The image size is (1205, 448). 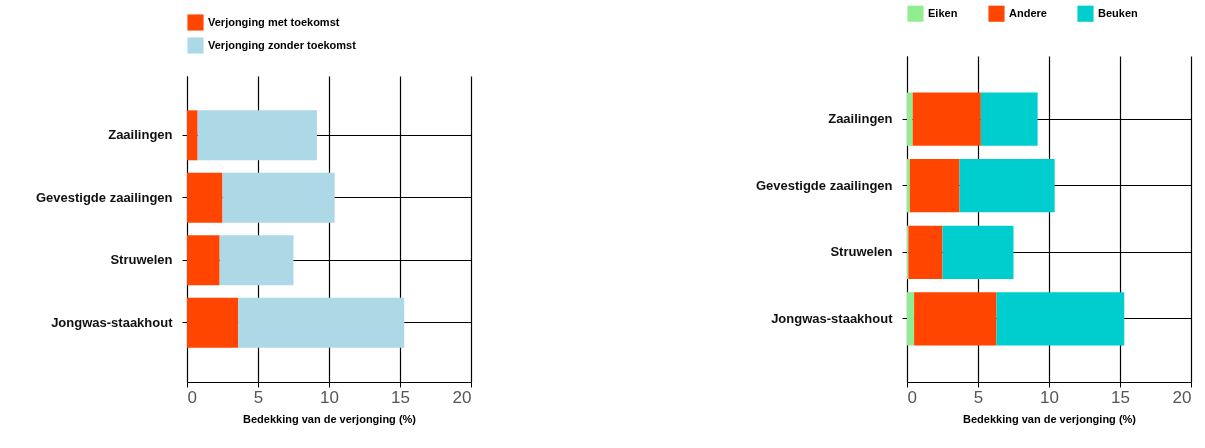 I want to click on legend-label: Andere, so click(x=1028, y=12).